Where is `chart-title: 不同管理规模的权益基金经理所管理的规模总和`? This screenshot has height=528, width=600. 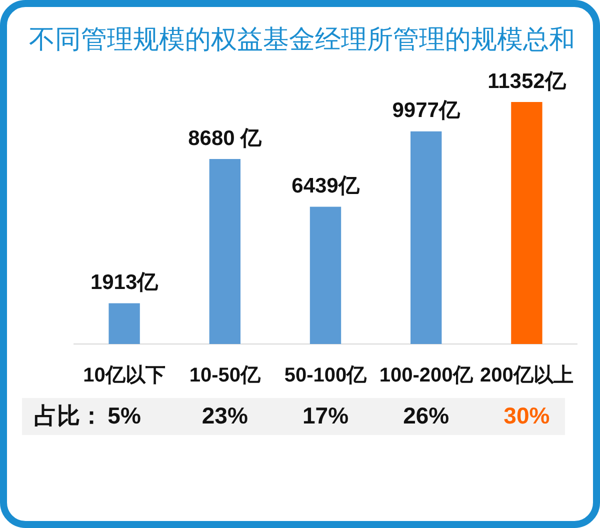 chart-title: 不同管理规模的权益基金经理所管理的规模总和 is located at coordinates (302, 39).